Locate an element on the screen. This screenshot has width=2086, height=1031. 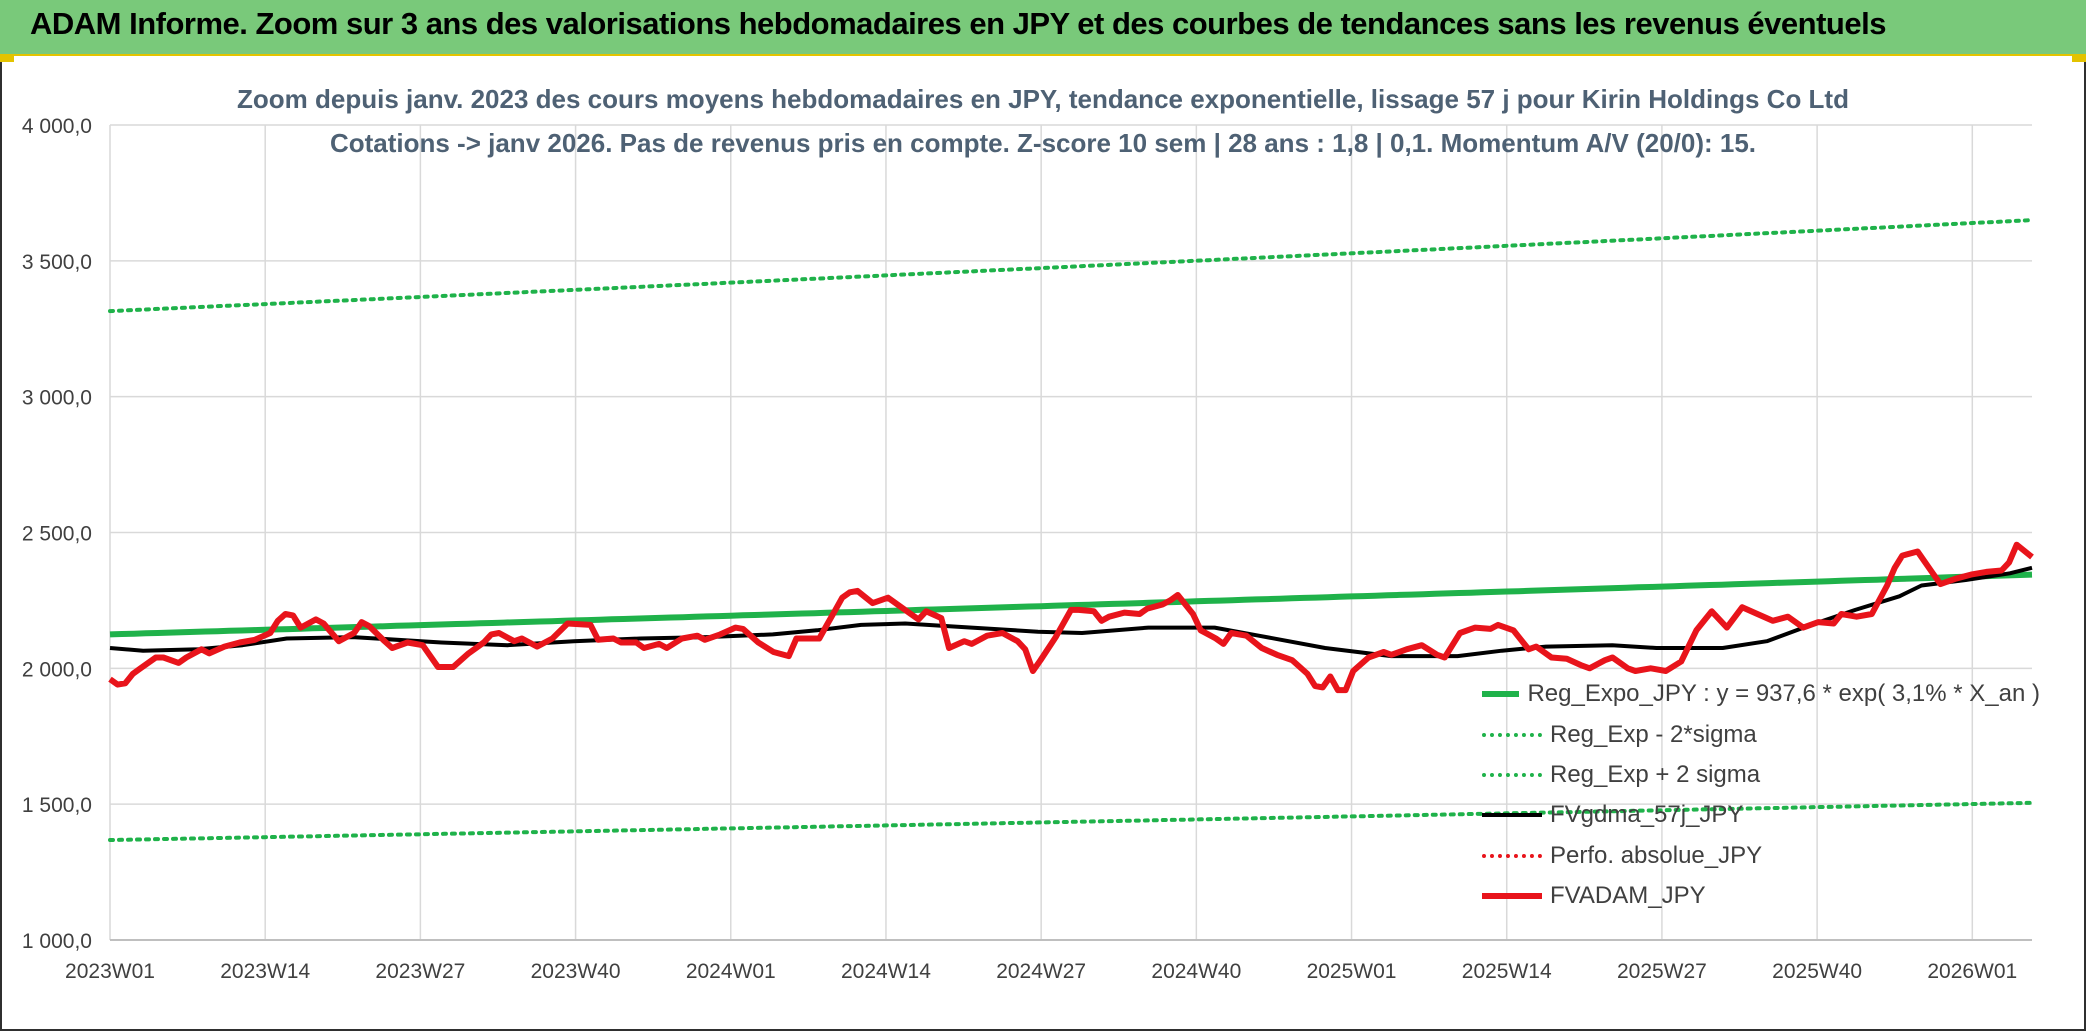
legend-item: FVgdma_57j_JPY is located at coordinates (1760, 815).